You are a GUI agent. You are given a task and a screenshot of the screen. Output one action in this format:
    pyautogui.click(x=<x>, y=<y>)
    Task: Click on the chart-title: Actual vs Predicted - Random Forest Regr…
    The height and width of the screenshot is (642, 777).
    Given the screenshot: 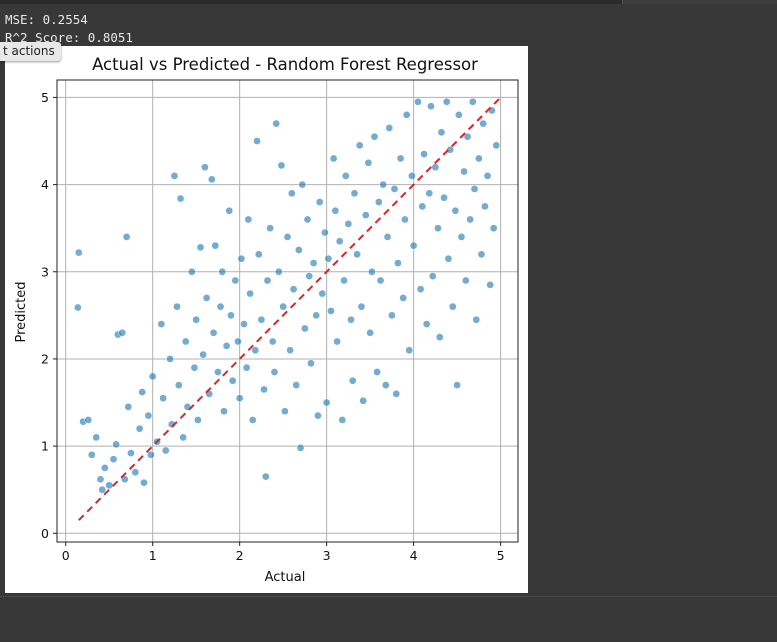 What is the action you would take?
    pyautogui.click(x=285, y=64)
    